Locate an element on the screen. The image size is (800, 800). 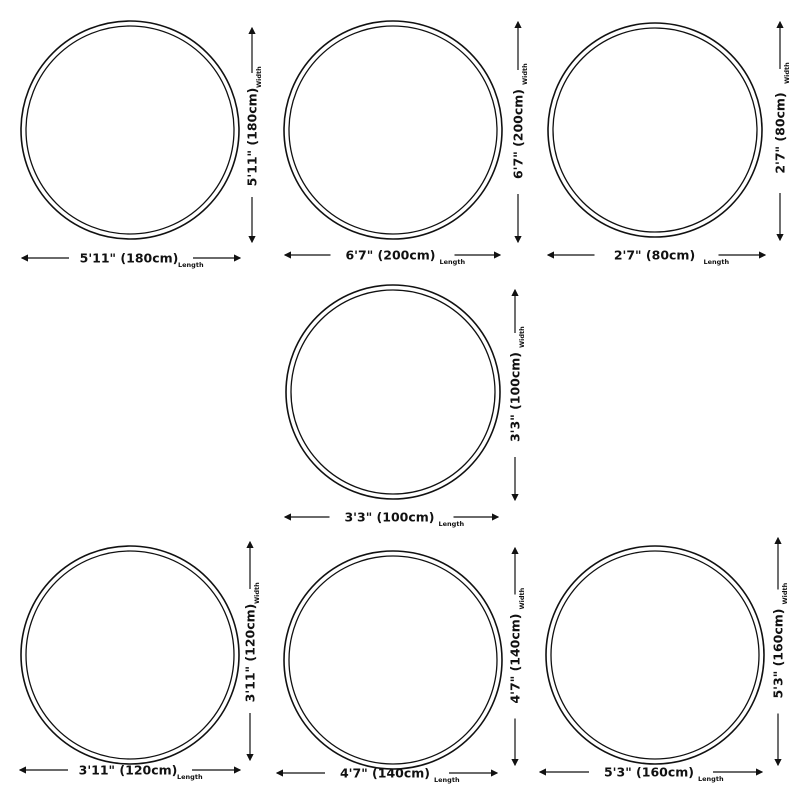
width-label: 6'7" (200cm) is located at coordinates (518, 134).